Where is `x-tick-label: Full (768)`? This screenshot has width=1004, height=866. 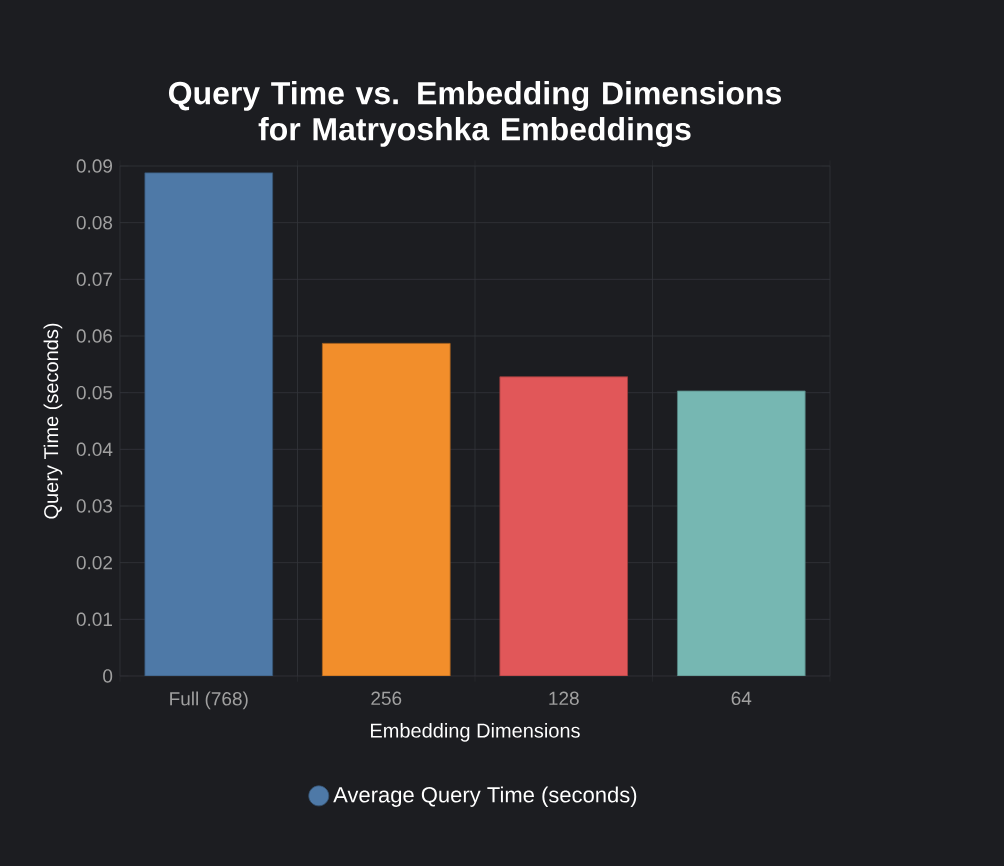 x-tick-label: Full (768) is located at coordinates (209, 700).